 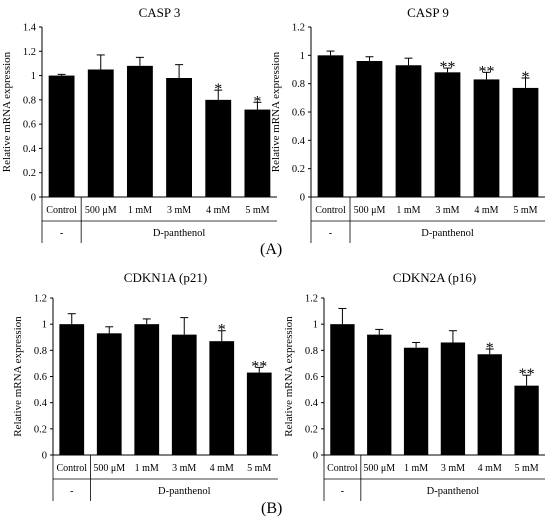 I want to click on chart-title: CASP 3, so click(x=160, y=12).